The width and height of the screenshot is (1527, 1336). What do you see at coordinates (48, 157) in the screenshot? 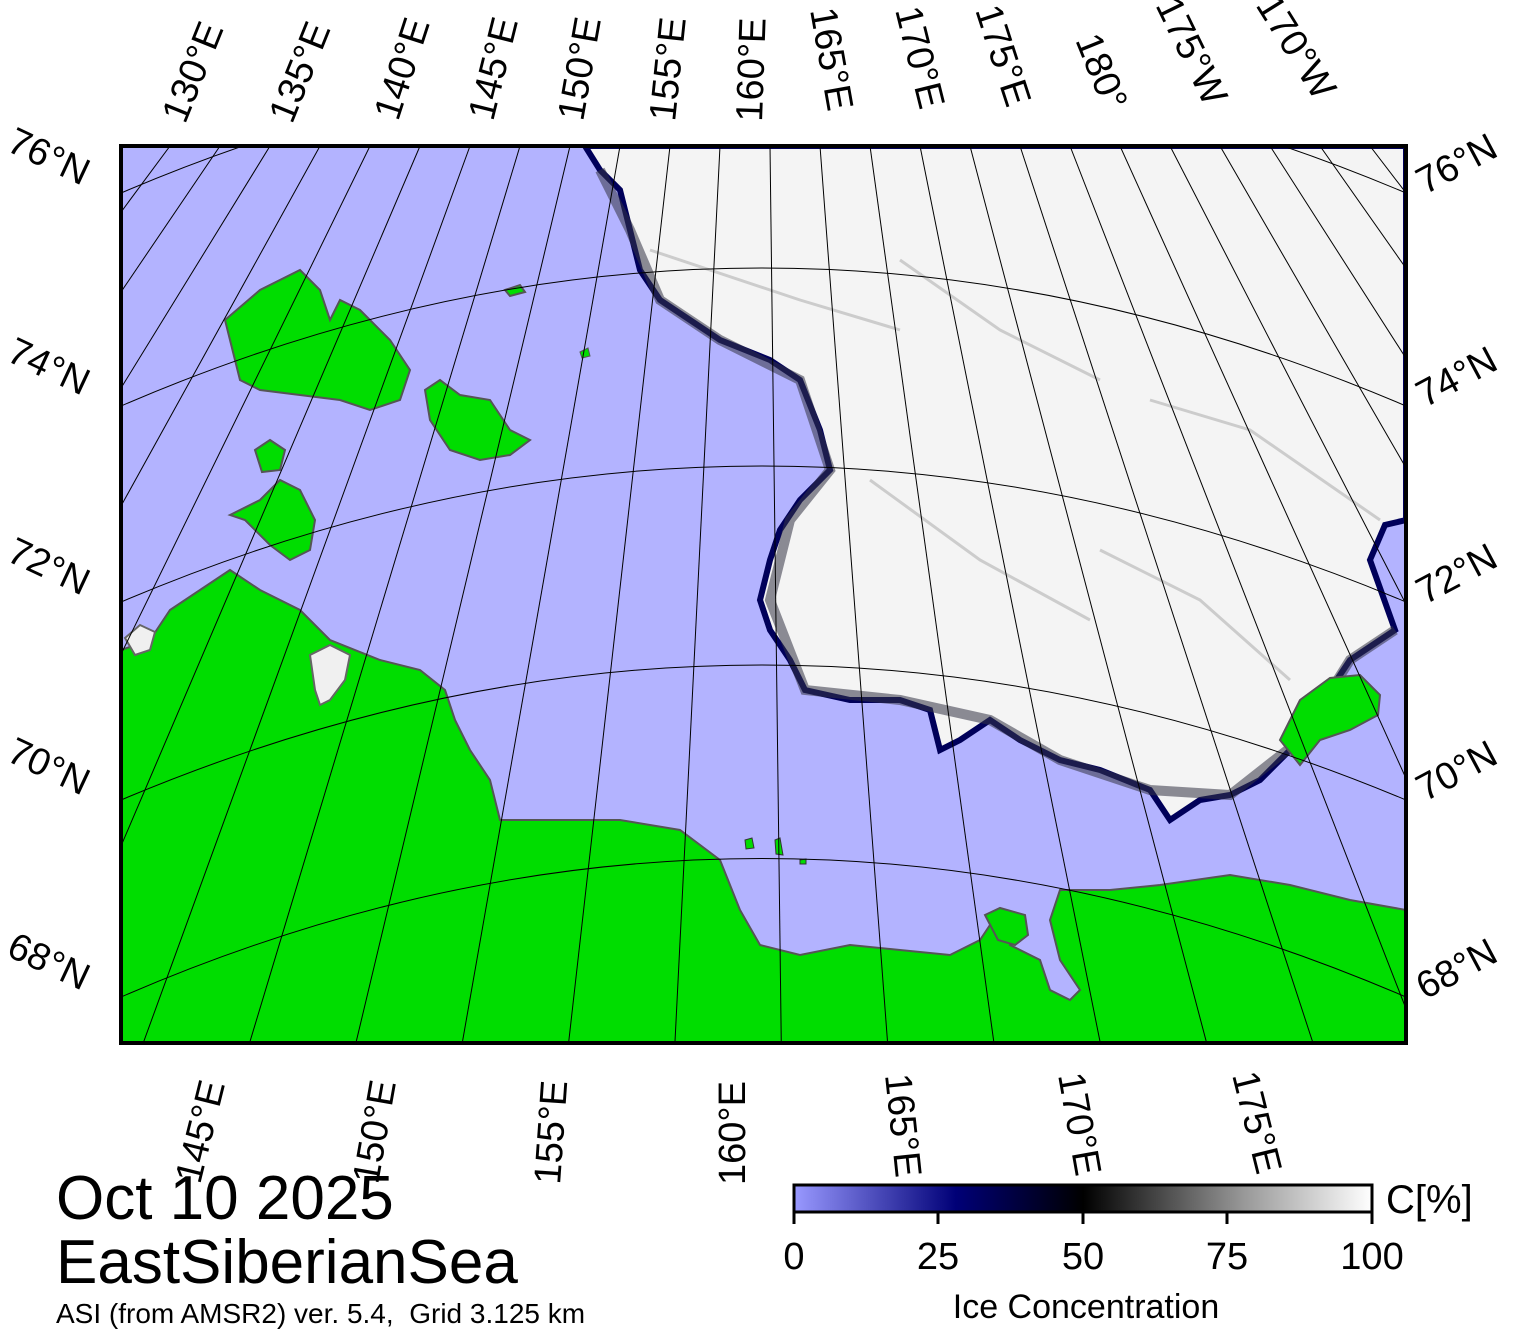
I see `left-lat-label: 76°N` at bounding box center [48, 157].